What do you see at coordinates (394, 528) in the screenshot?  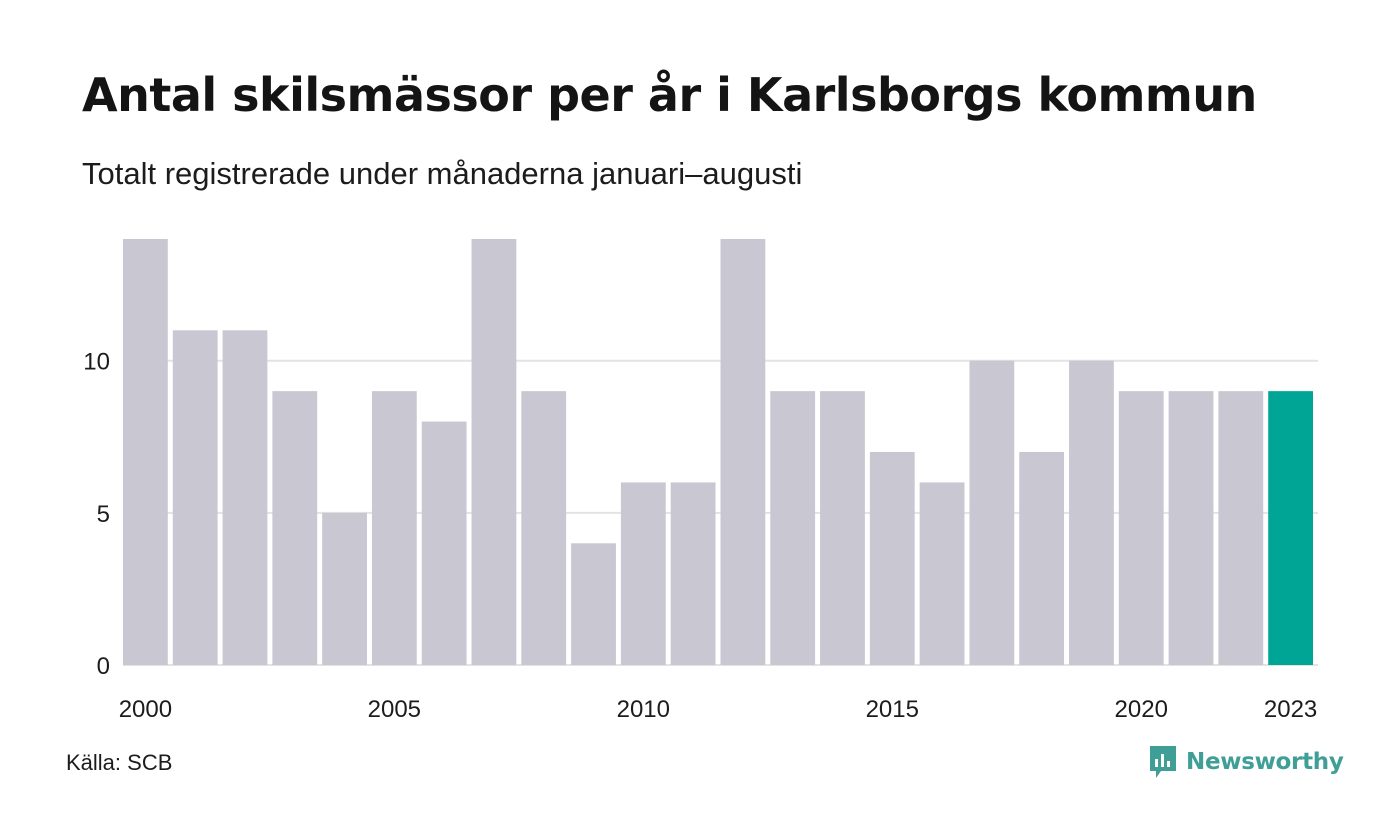 I see `bar-2005` at bounding box center [394, 528].